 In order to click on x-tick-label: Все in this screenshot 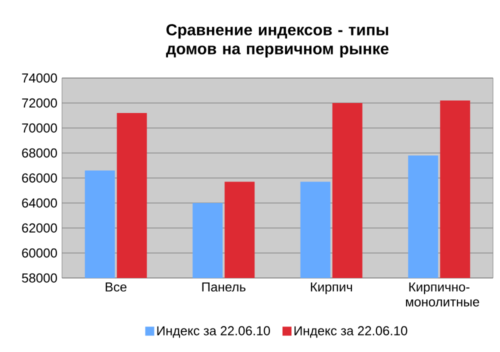, I will do `click(116, 287)`.